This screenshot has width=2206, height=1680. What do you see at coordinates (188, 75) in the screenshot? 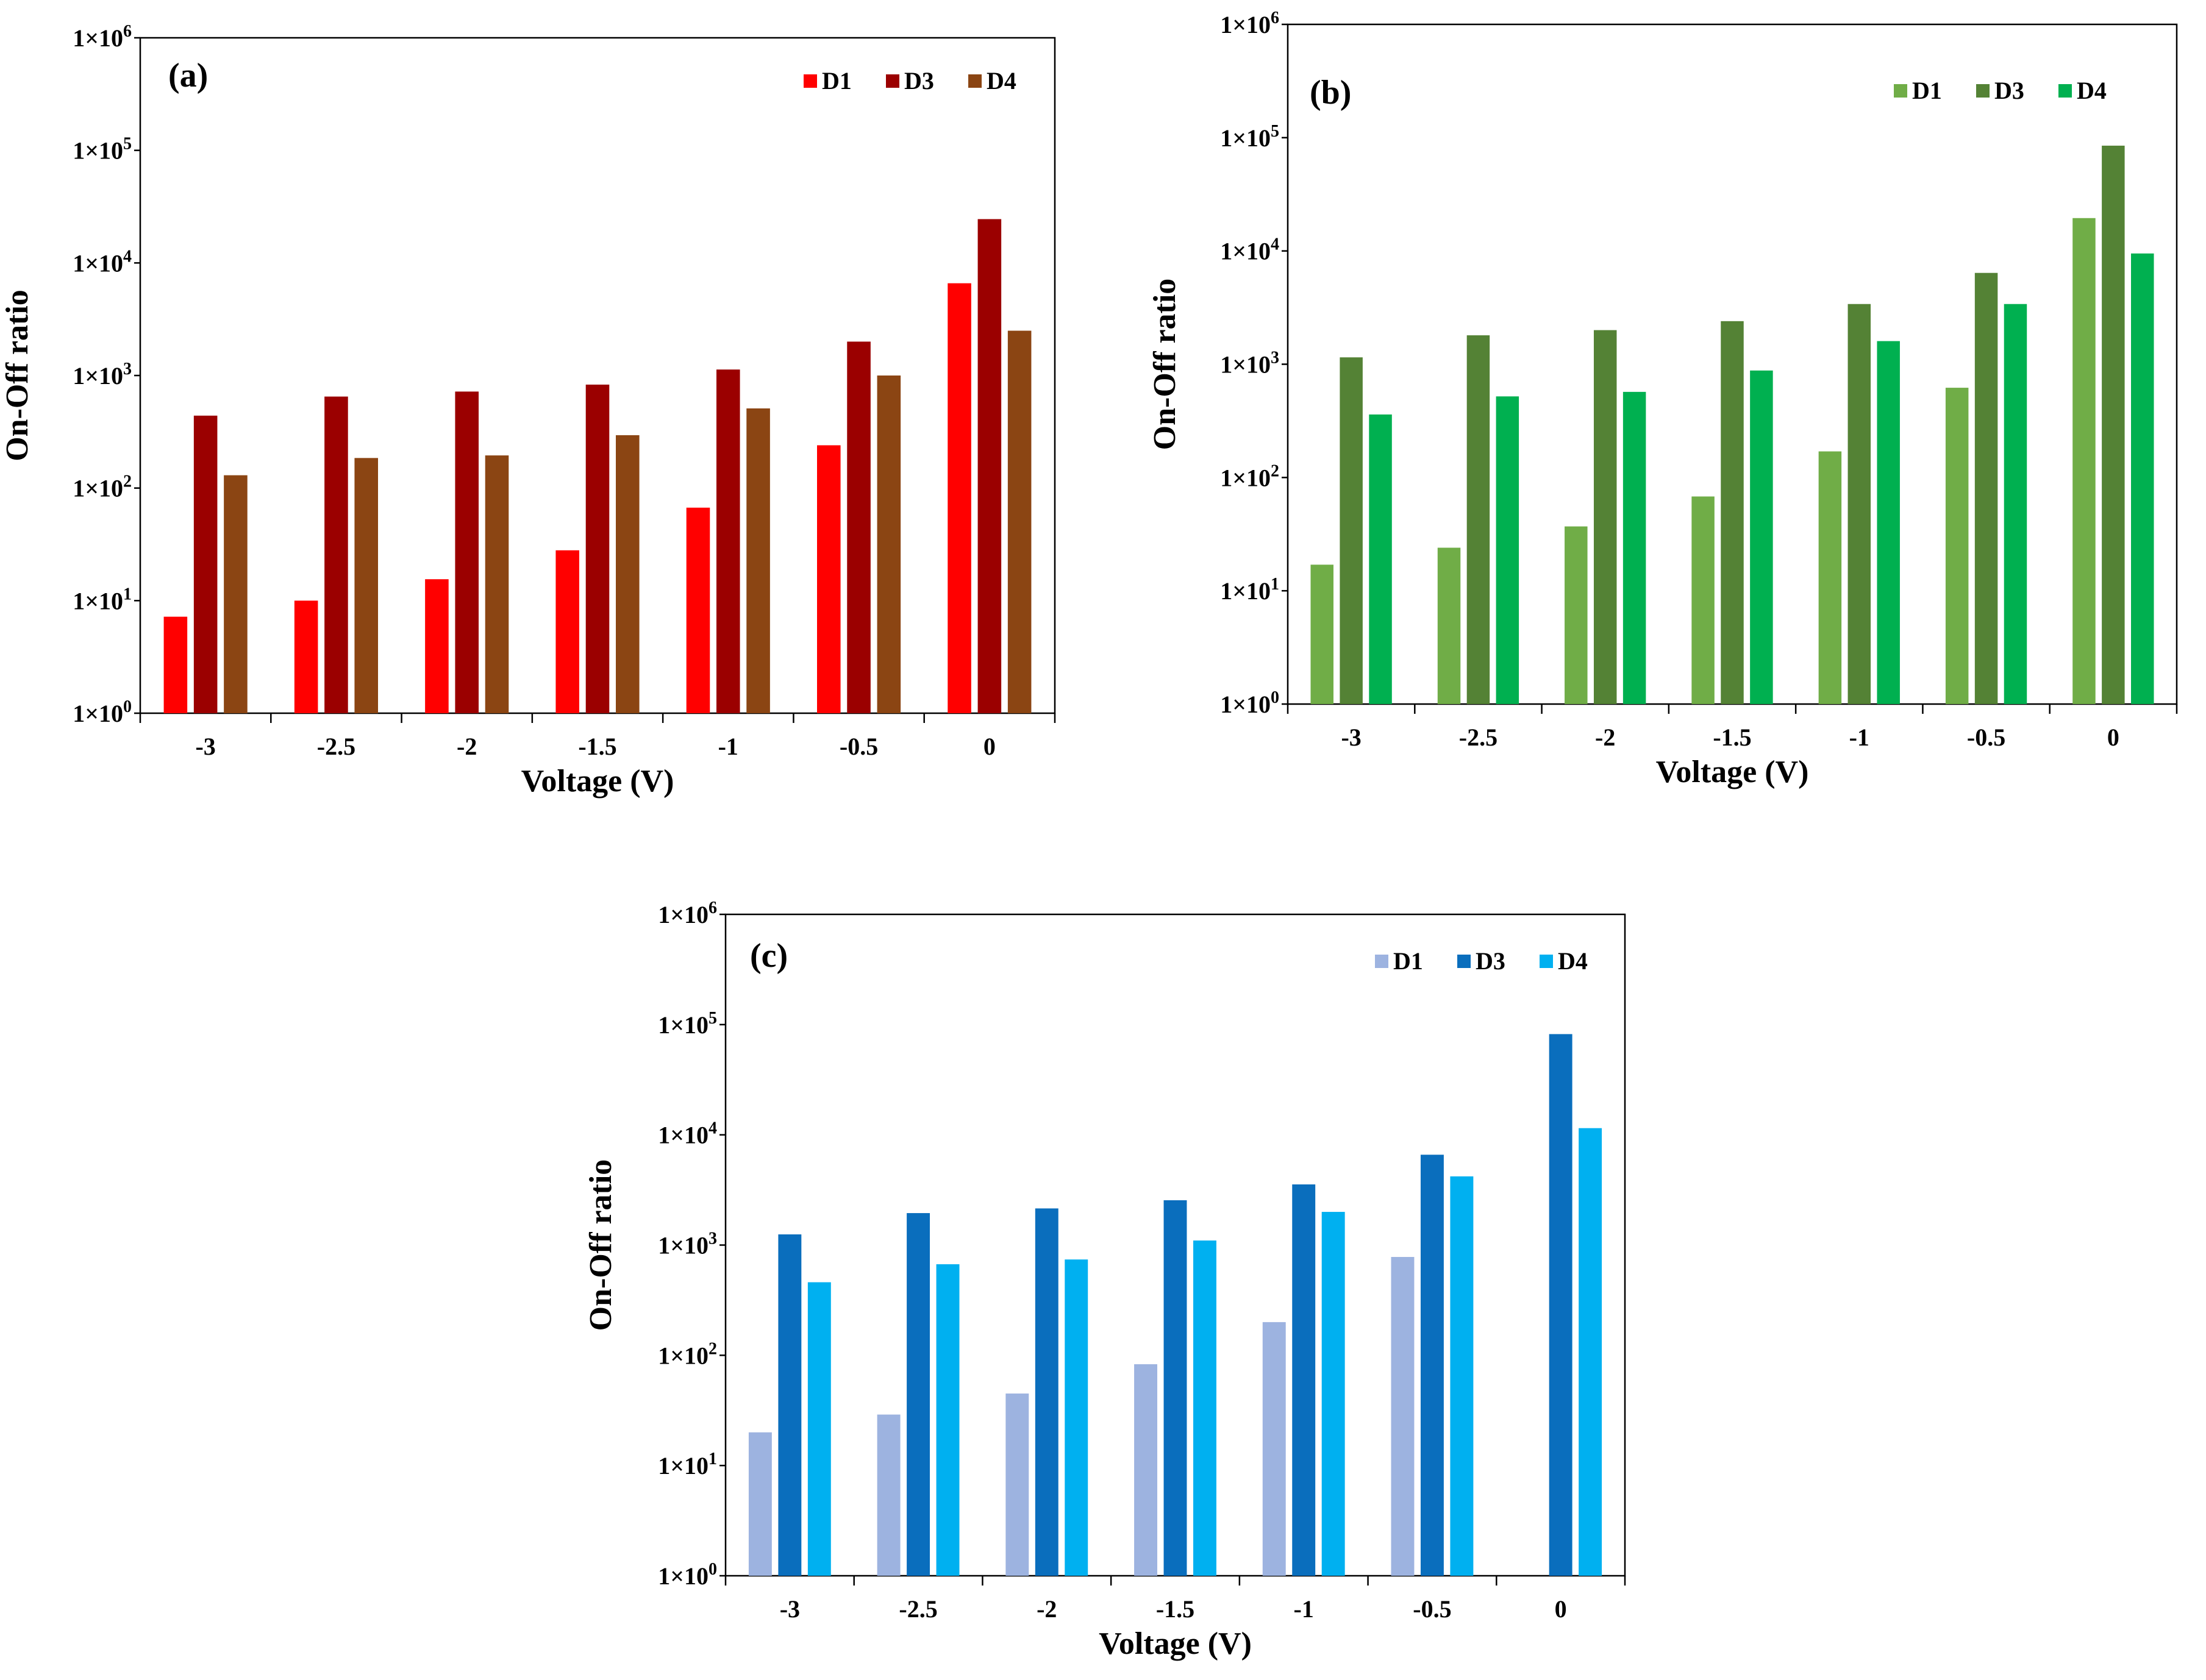
I see `panel-label: (a)` at bounding box center [188, 75].